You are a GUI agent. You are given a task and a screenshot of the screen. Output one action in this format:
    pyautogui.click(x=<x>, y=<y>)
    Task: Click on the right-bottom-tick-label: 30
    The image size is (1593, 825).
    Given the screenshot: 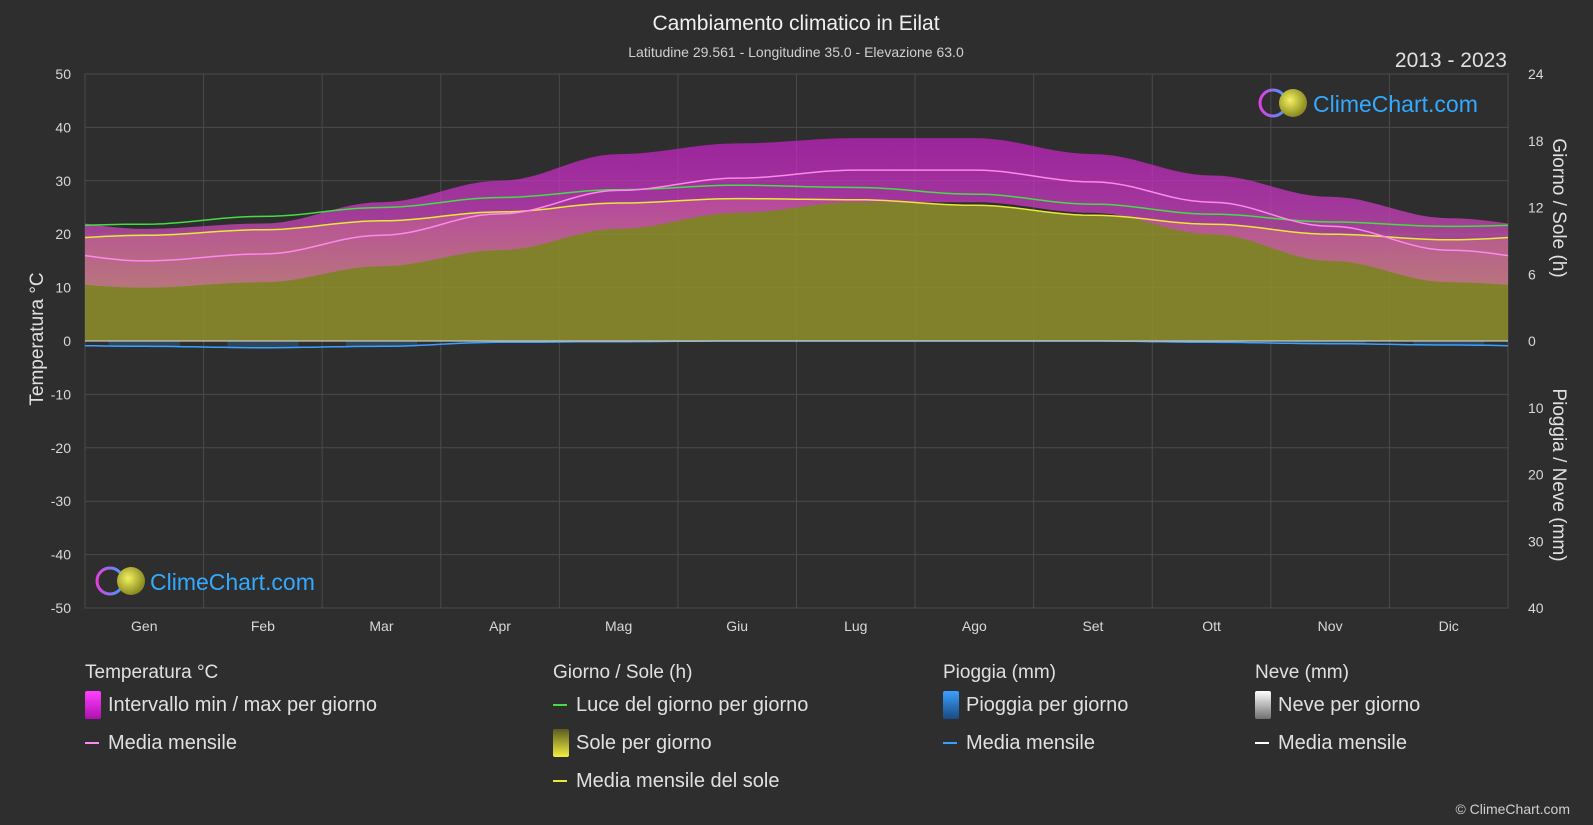 What is the action you would take?
    pyautogui.click(x=1536, y=541)
    